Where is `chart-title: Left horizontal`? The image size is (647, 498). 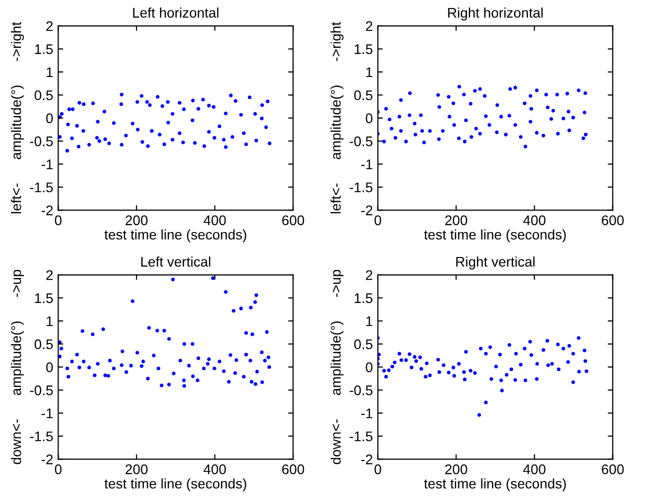
chart-title: Left horizontal is located at coordinates (175, 13).